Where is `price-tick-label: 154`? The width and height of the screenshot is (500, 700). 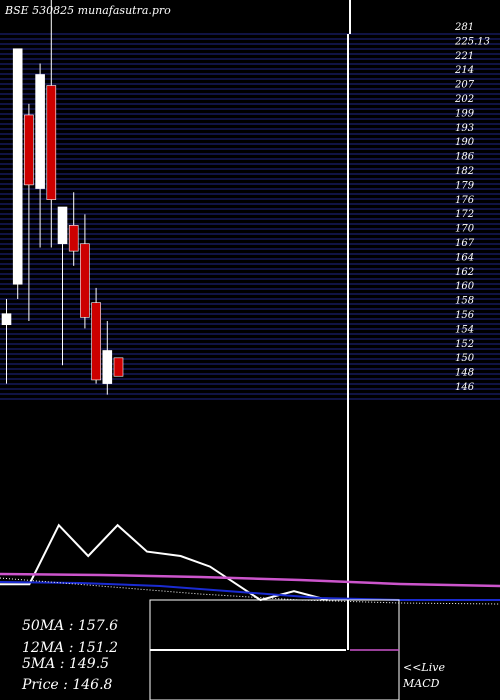
price-tick-label: 154 is located at coordinates (464, 329).